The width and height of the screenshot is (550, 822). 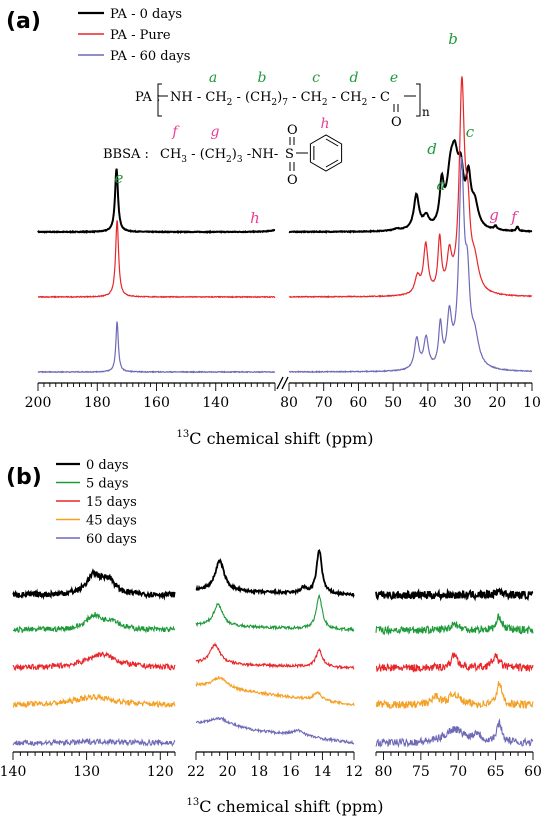 I want to click on panel-a-label: (a), so click(x=23, y=21).